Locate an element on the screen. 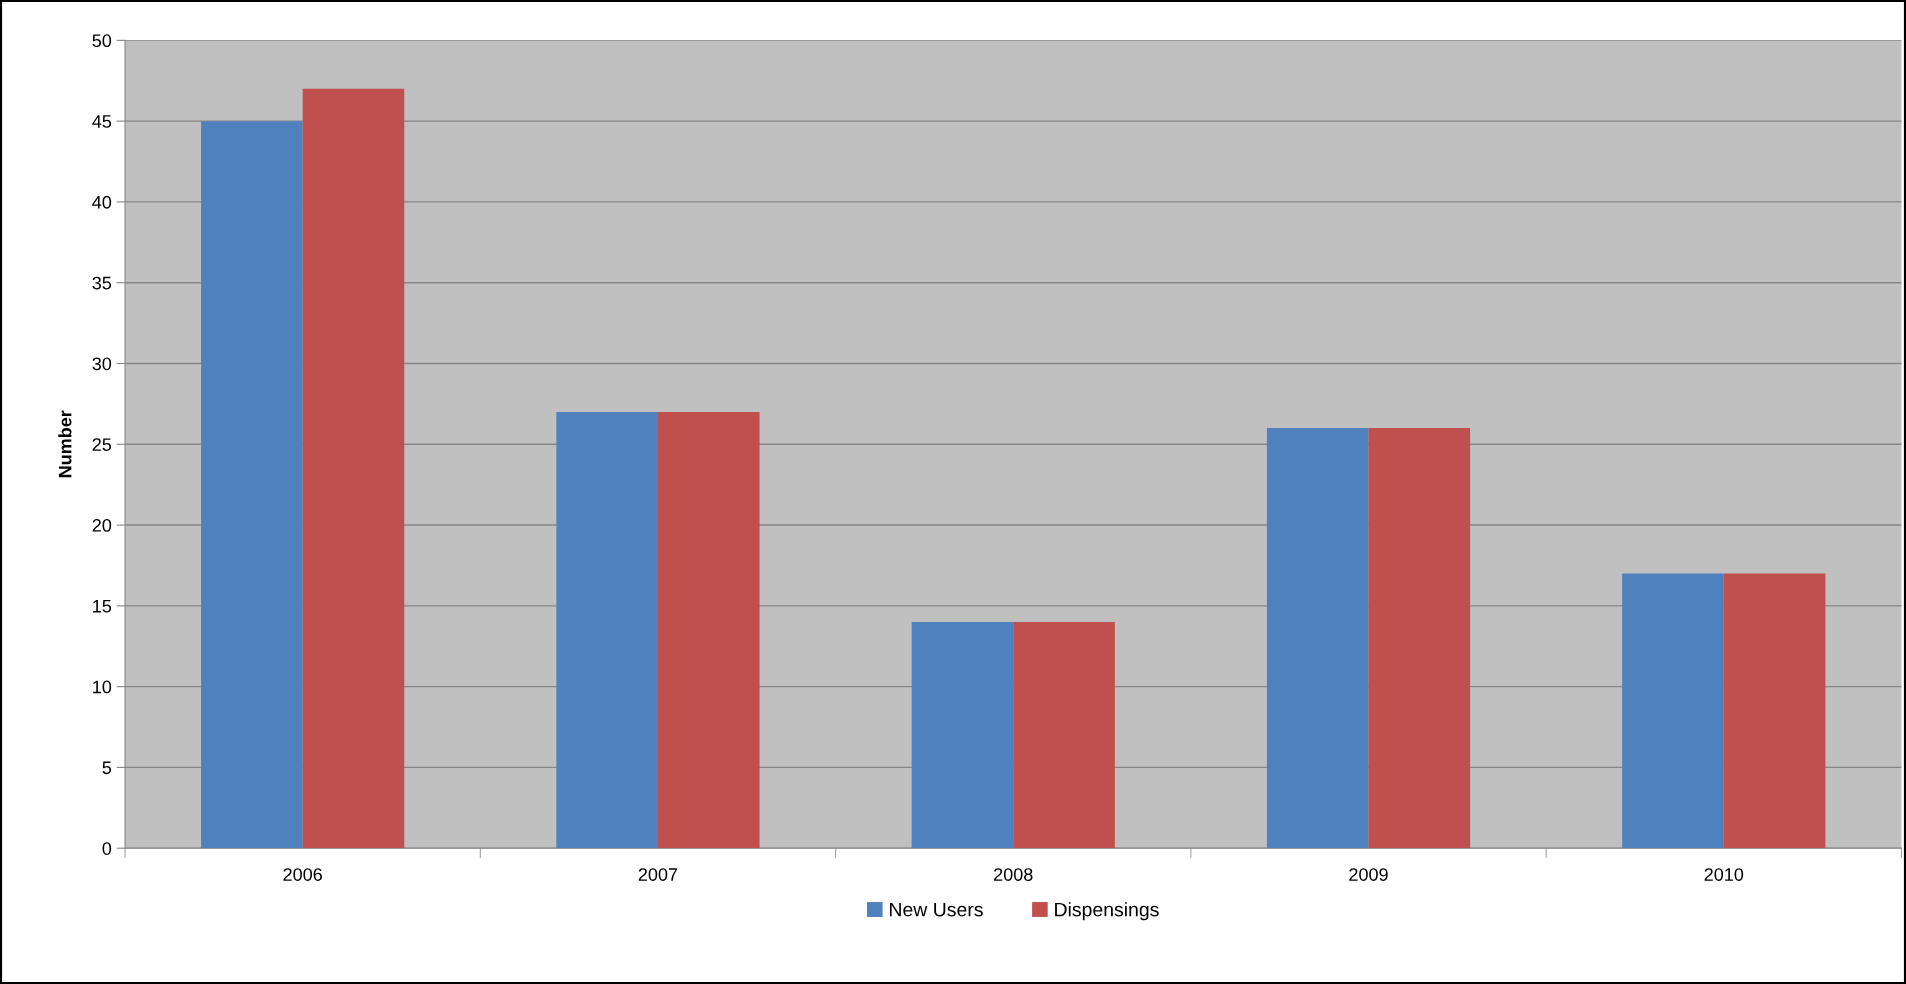 This screenshot has height=984, width=1906. y-tick-label: 35 is located at coordinates (102, 283).